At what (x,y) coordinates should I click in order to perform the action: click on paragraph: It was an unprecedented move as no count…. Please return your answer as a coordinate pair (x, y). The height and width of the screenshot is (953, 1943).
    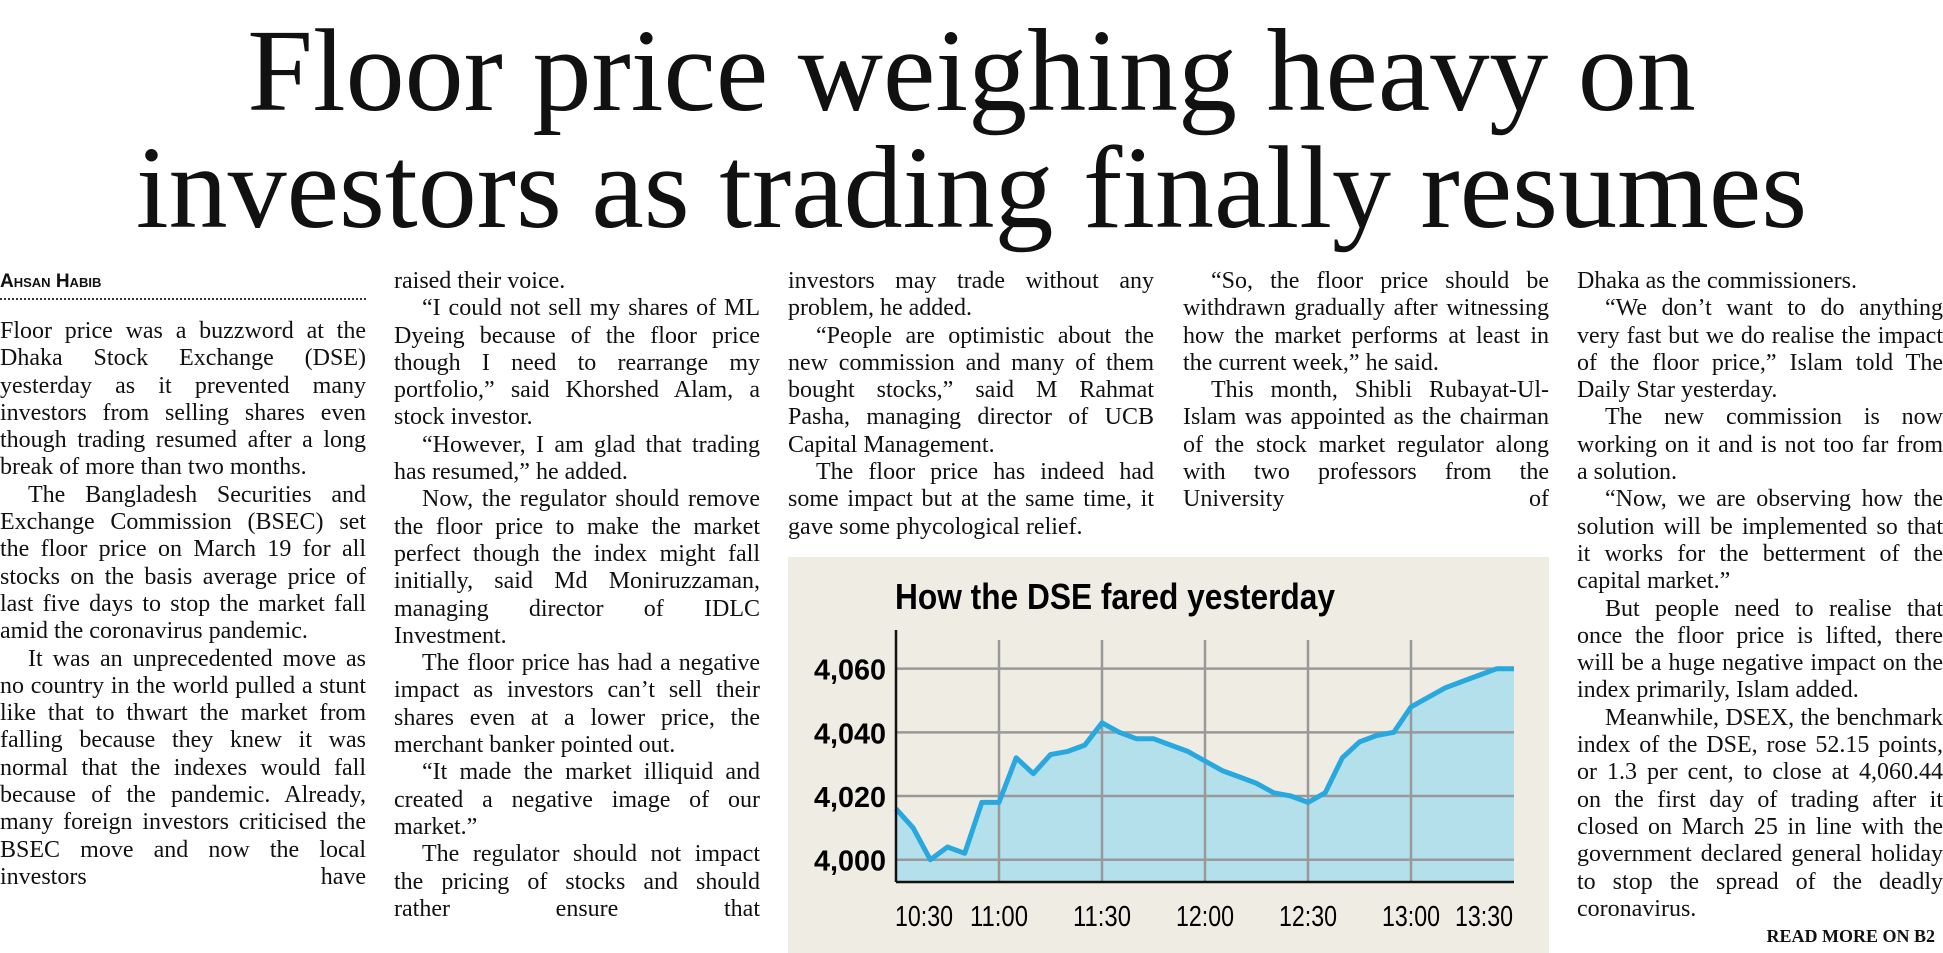
    Looking at the image, I should click on (183, 767).